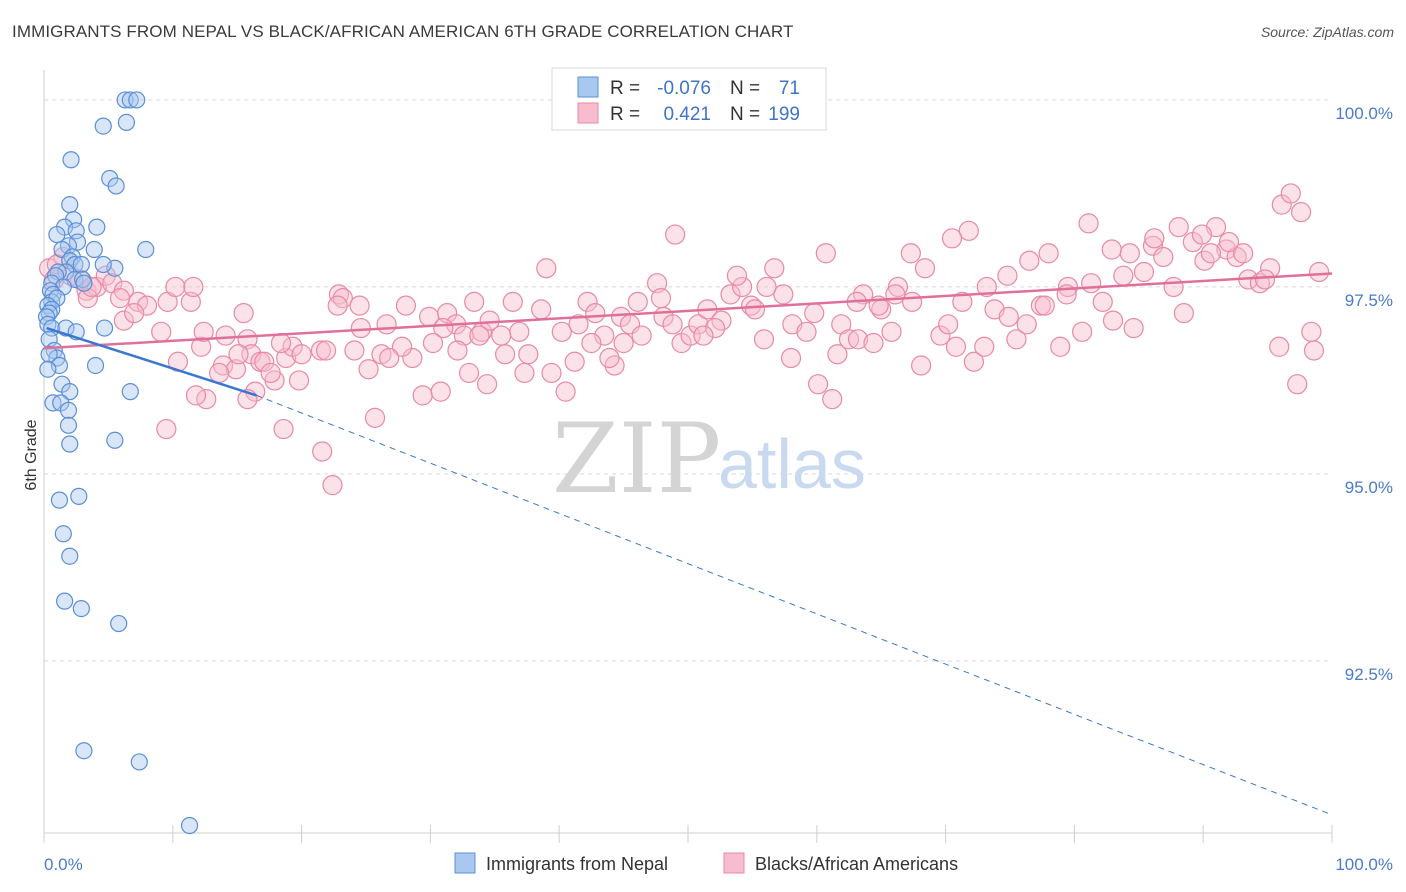 The image size is (1406, 892). Describe the element at coordinates (684, 88) in the screenshot. I see `legend-r-value: -0.076` at that location.